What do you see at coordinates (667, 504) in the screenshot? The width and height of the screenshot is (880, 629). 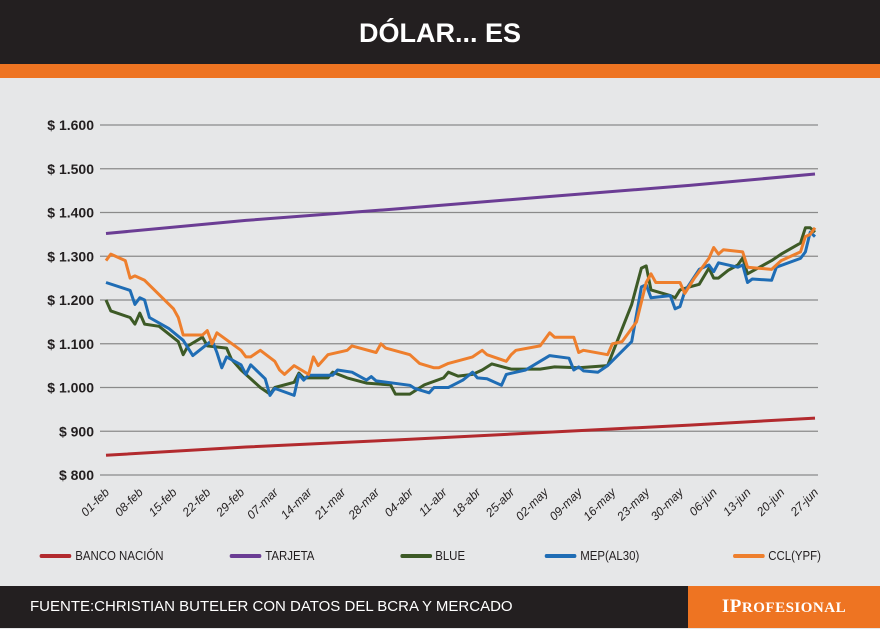 I see `x-tick-label: 30-may` at bounding box center [667, 504].